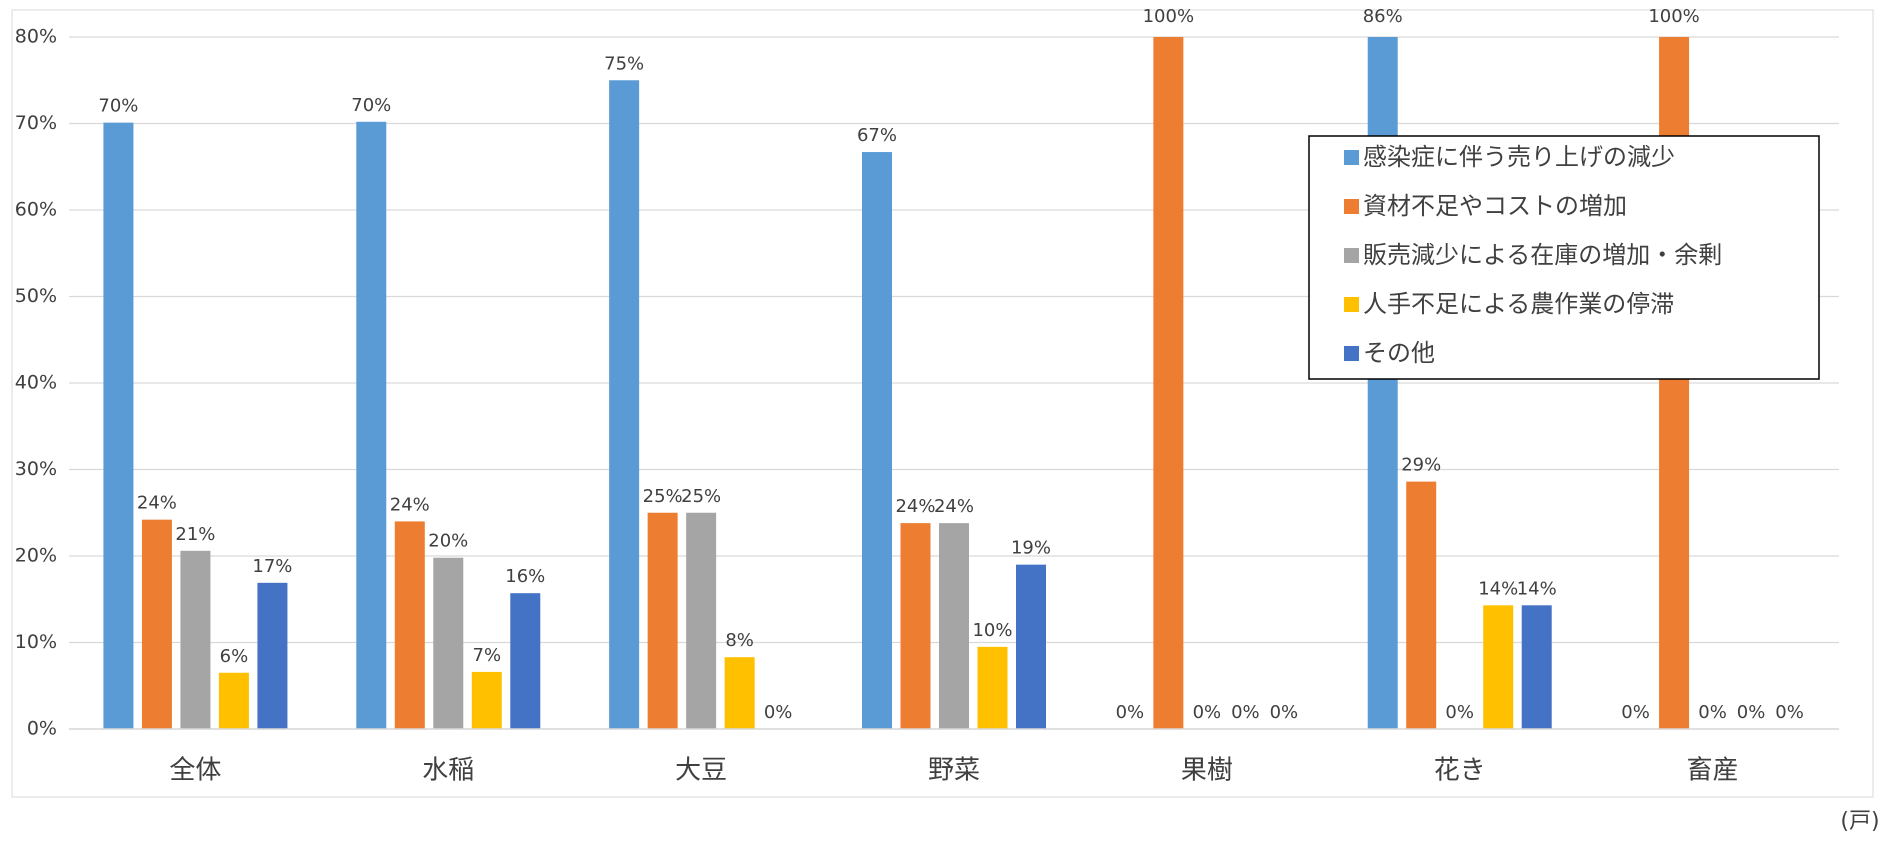 This screenshot has height=842, width=1887. What do you see at coordinates (42, 729) in the screenshot?
I see `y-tick-label: 0%` at bounding box center [42, 729].